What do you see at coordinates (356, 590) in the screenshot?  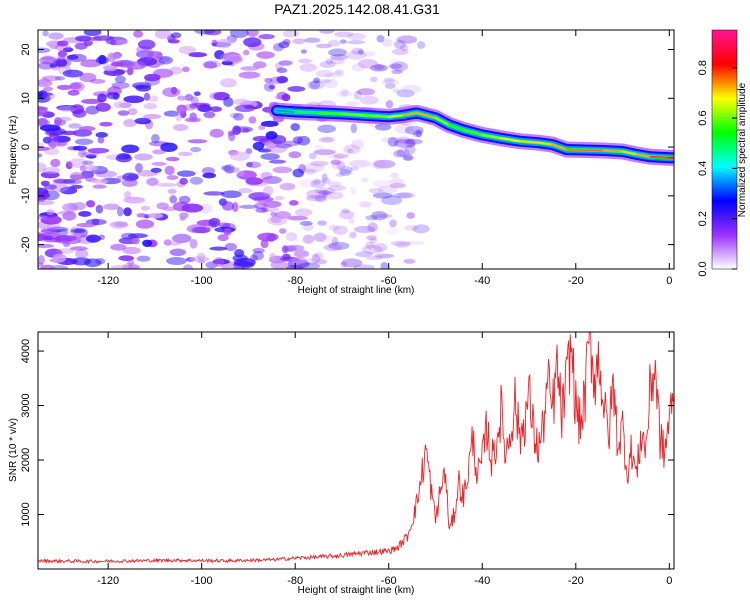 I see `snr-xlabel: Height of straight line (km)` at bounding box center [356, 590].